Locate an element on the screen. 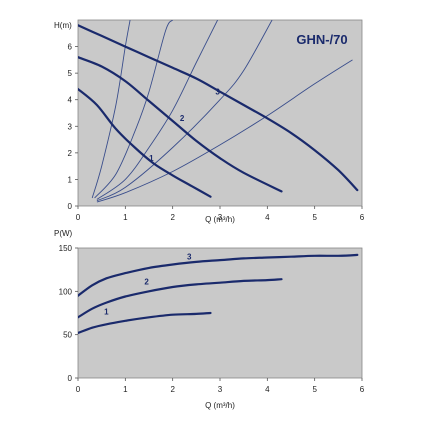  head-x-tick-label: 1 is located at coordinates (125, 217).